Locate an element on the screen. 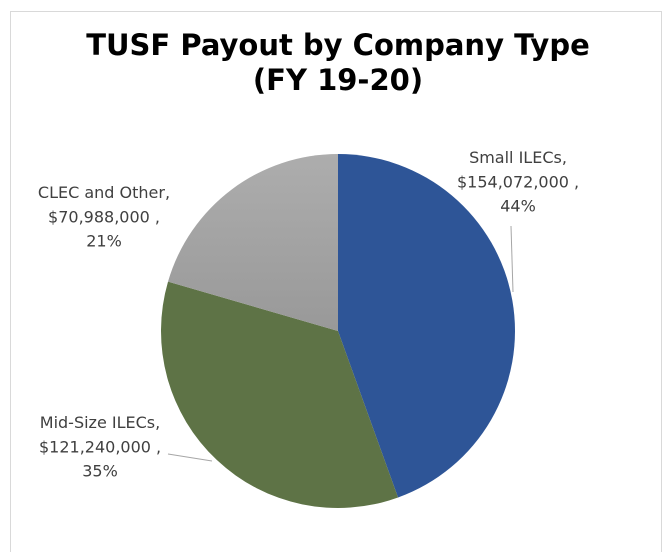  category-name: Small ILECs is located at coordinates (515, 157).